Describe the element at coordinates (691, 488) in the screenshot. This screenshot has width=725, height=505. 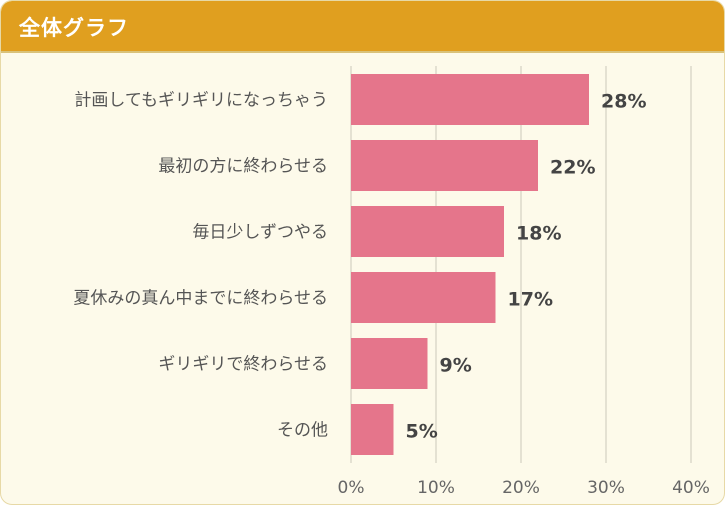
I see `x-tick-label: 40%` at that location.